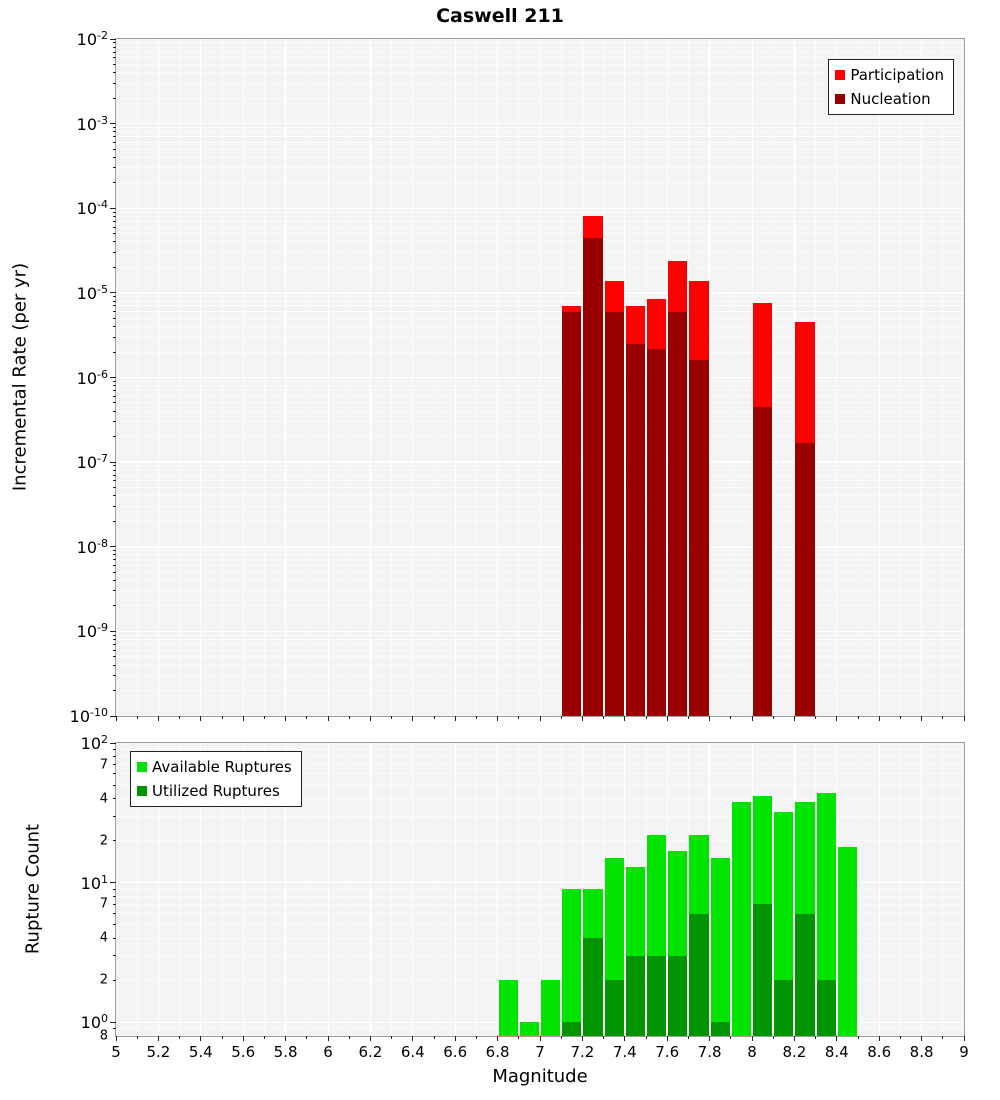  Describe the element at coordinates (370, 1052) in the screenshot. I see `x-tick-label: 6.2` at that location.